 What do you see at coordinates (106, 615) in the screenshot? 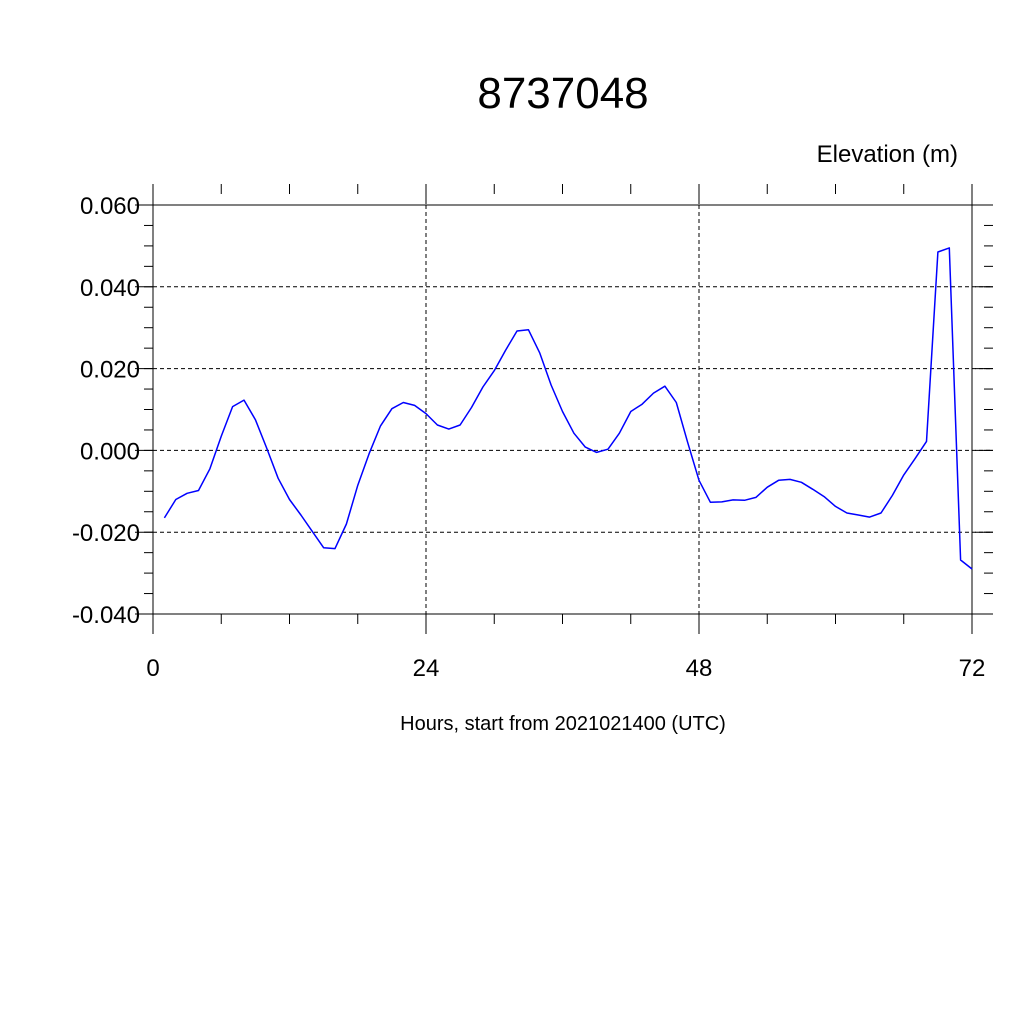
I see `y-tick-label: -0.040` at bounding box center [106, 615].